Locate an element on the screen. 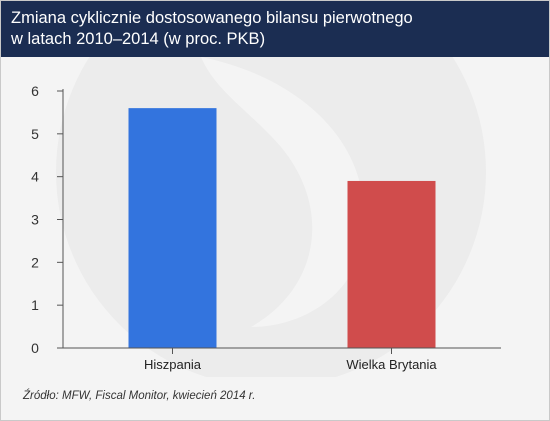  y-tick-label: 5 is located at coordinates (35, 134).